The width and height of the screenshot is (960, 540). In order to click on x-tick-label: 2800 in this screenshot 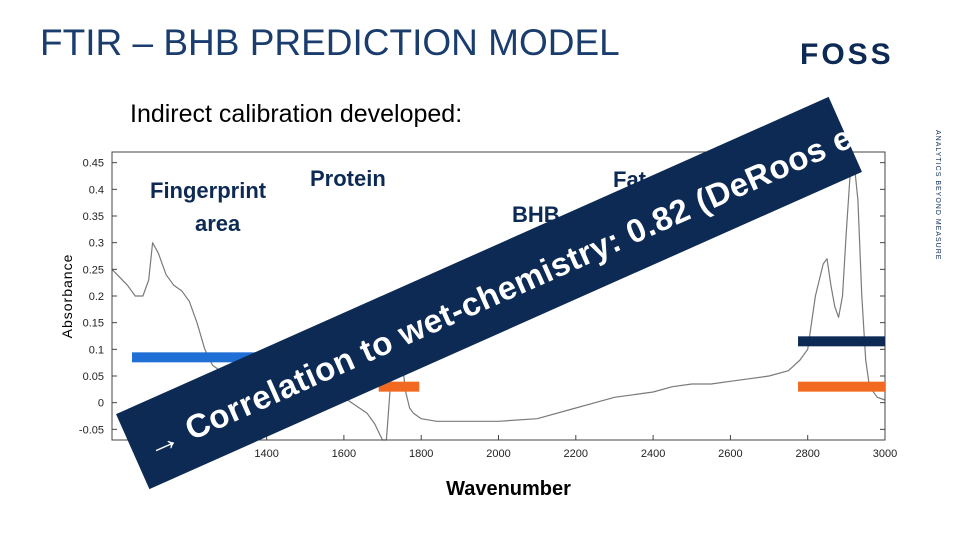, I will do `click(807, 454)`.